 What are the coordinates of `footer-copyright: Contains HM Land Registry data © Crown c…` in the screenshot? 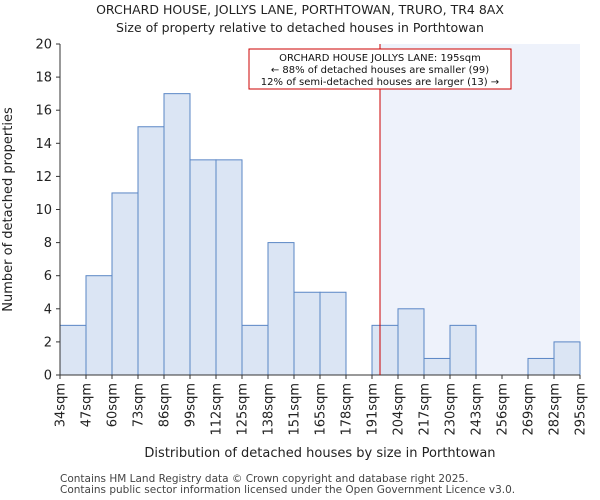 It's located at (264, 479).